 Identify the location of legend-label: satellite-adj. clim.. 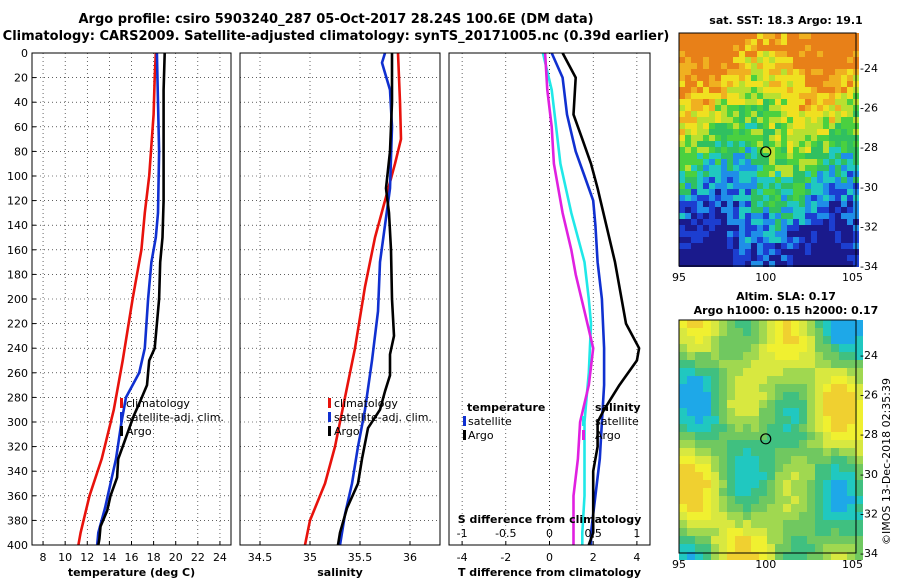
(175, 417).